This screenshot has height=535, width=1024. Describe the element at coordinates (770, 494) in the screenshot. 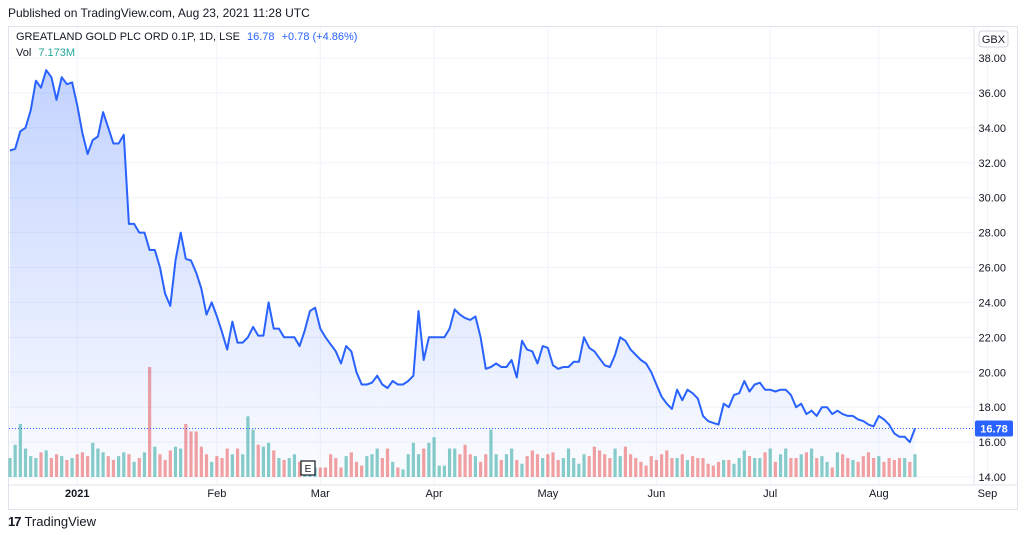

I see `x-tick-label: Jul` at that location.